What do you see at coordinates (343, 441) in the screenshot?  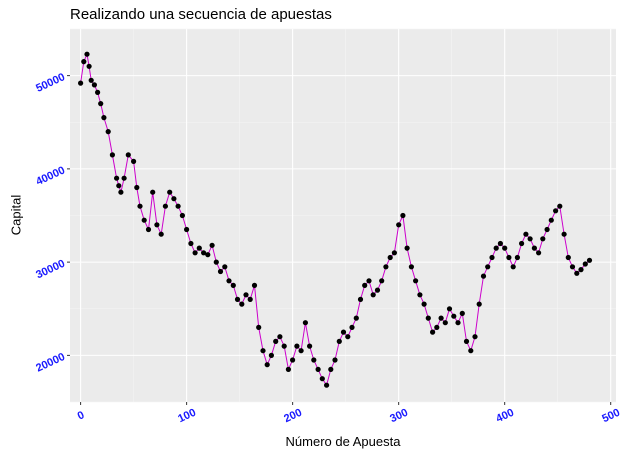 I see `x-axis-label: Número de Apuesta` at bounding box center [343, 441].